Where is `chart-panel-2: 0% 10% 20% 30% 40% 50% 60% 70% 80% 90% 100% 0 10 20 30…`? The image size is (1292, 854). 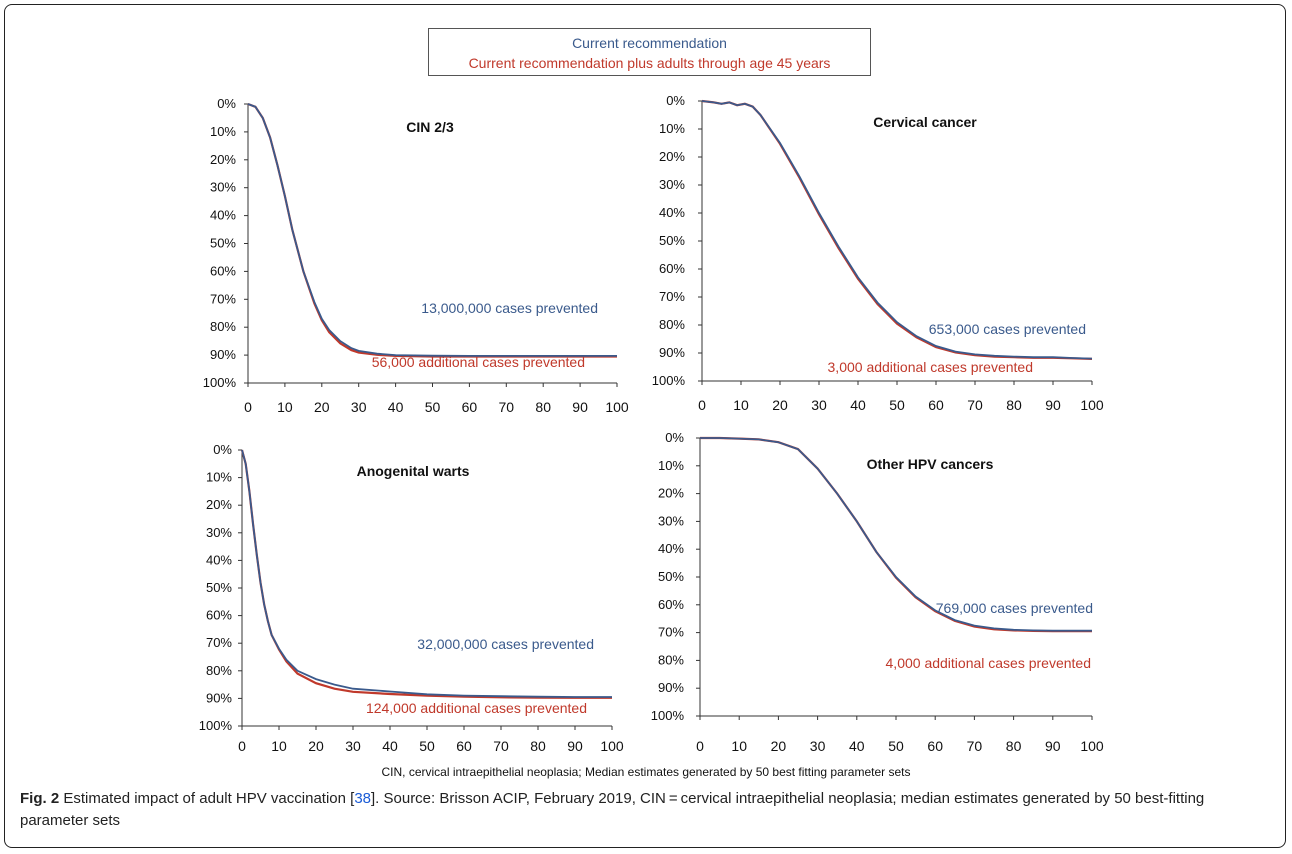
chart-panel-2: 0% 10% 20% 30% 40% 50% 60% 70% 80% 90% 100% 0 10 20 30… is located at coordinates (878, 253).